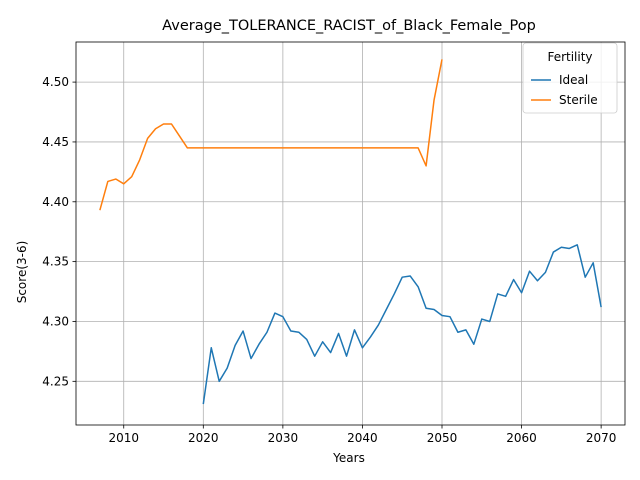 The image size is (640, 480). What do you see at coordinates (55, 262) in the screenshot?
I see `y-tick-label: 4.35` at bounding box center [55, 262].